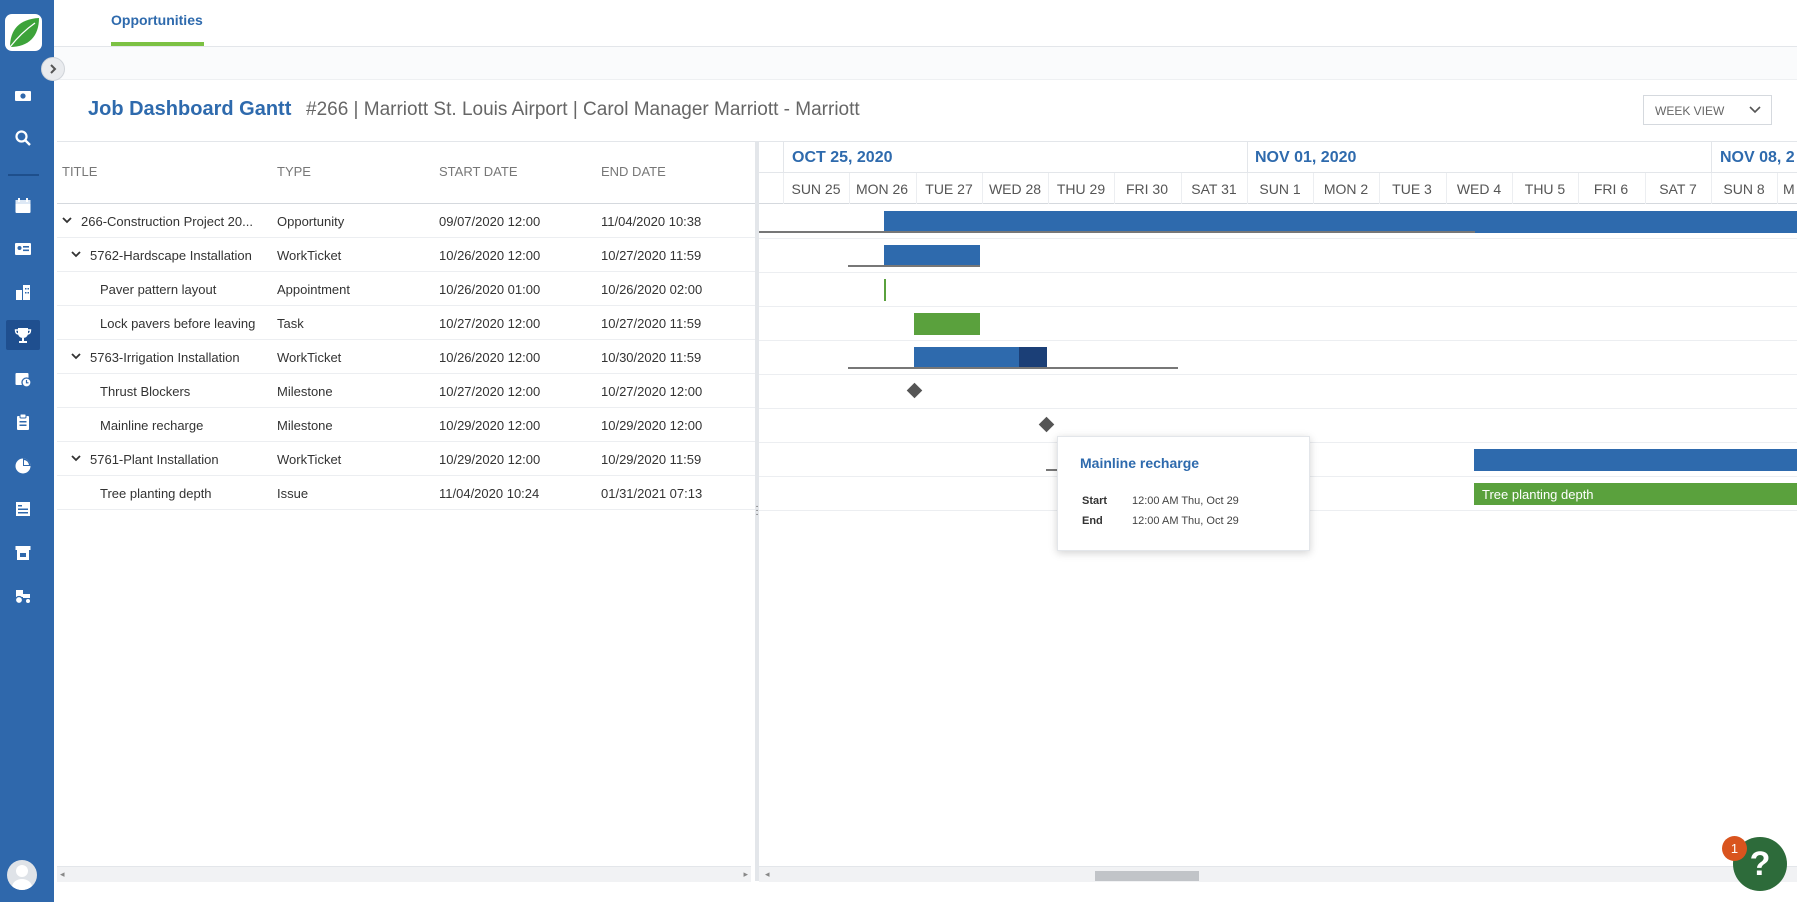  What do you see at coordinates (966, 358) in the screenshot?
I see `gantt-bar-irrigation` at bounding box center [966, 358].